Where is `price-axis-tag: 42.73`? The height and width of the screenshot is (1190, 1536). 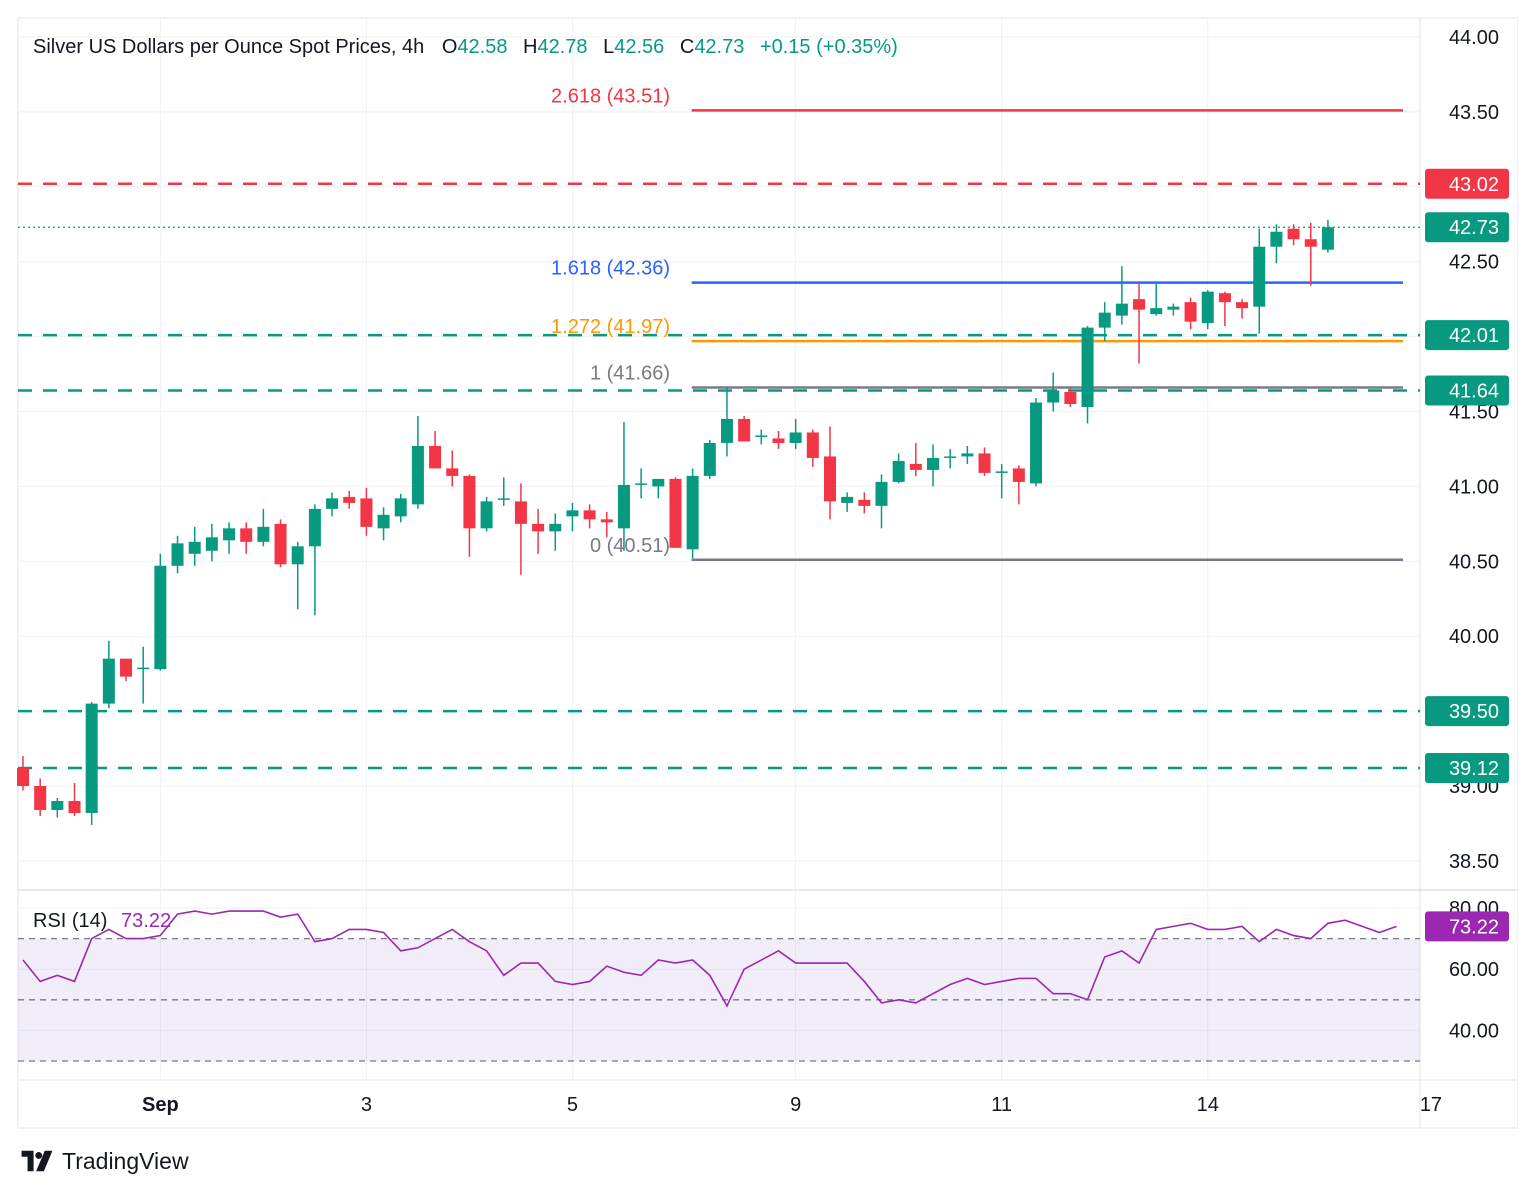
price-axis-tag: 42.73 is located at coordinates (1467, 227).